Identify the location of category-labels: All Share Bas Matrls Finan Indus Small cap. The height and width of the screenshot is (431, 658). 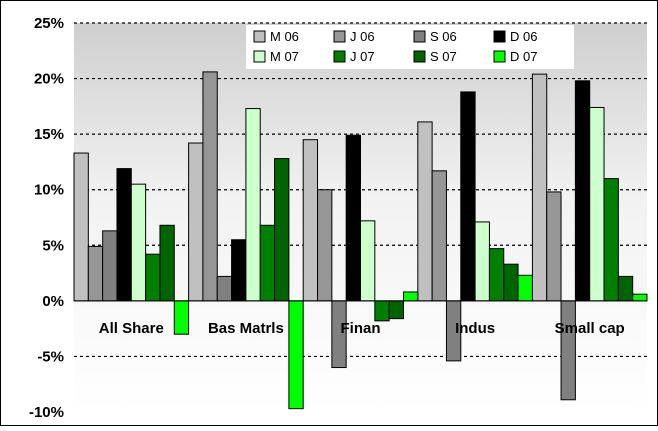
(362, 328).